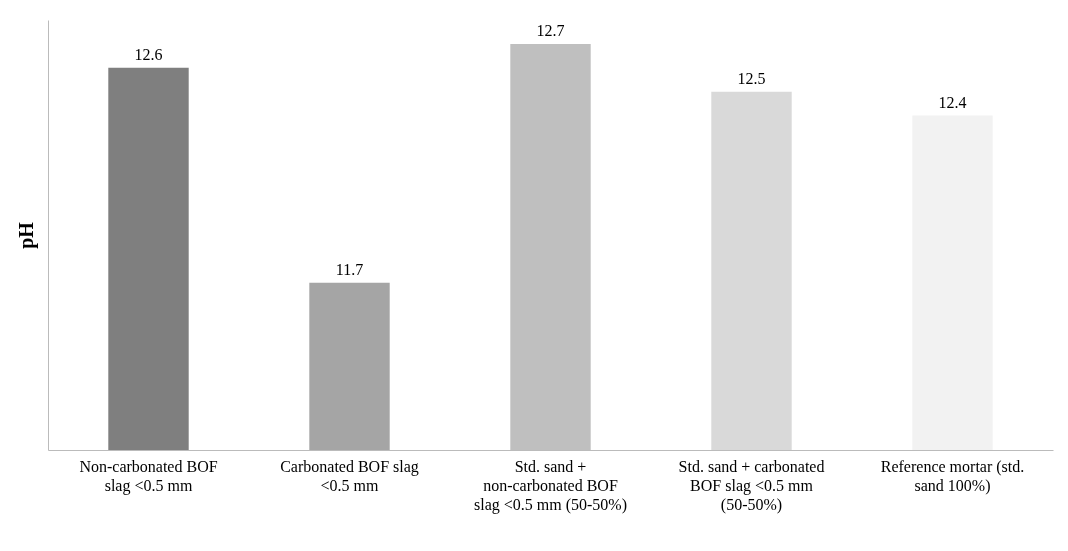 The height and width of the screenshot is (551, 1068). Describe the element at coordinates (550, 30) in the screenshot. I see `data-label: 12.7` at that location.